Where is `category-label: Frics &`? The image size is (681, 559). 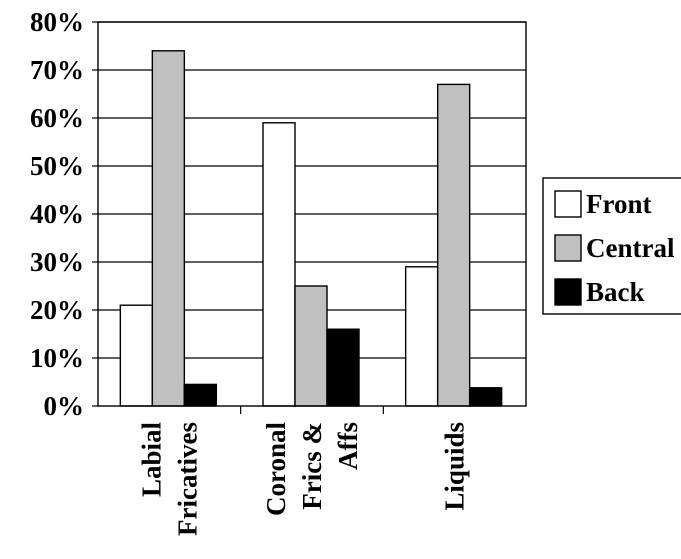
category-label: Frics & is located at coordinates (312, 466).